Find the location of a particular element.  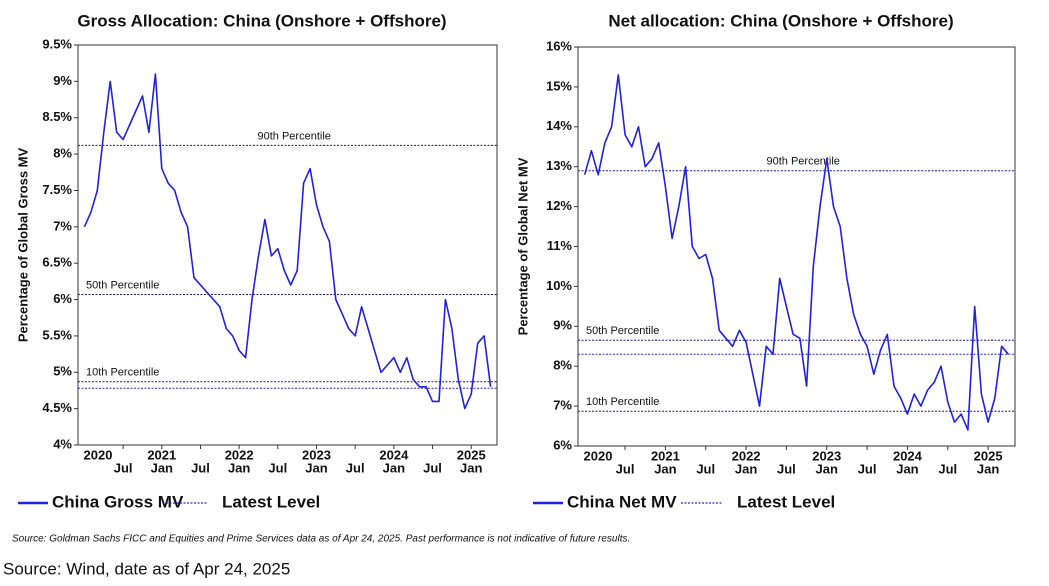

y-tick-label: 11% is located at coordinates (560, 245).